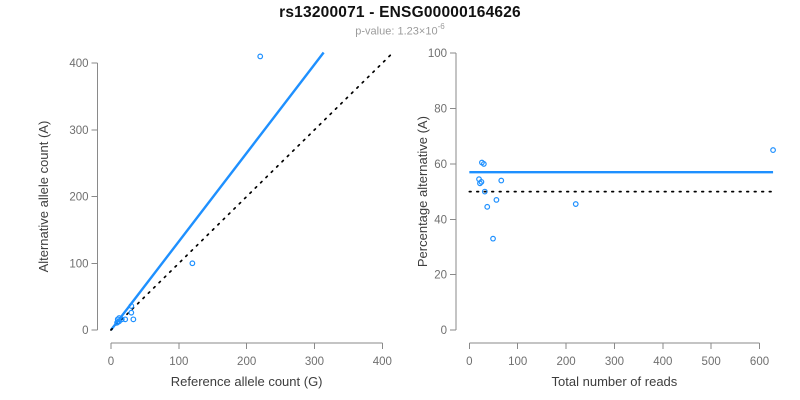  What do you see at coordinates (400, 12) in the screenshot?
I see `figure-title: rs13200071 - ENSG00000164626` at bounding box center [400, 12].